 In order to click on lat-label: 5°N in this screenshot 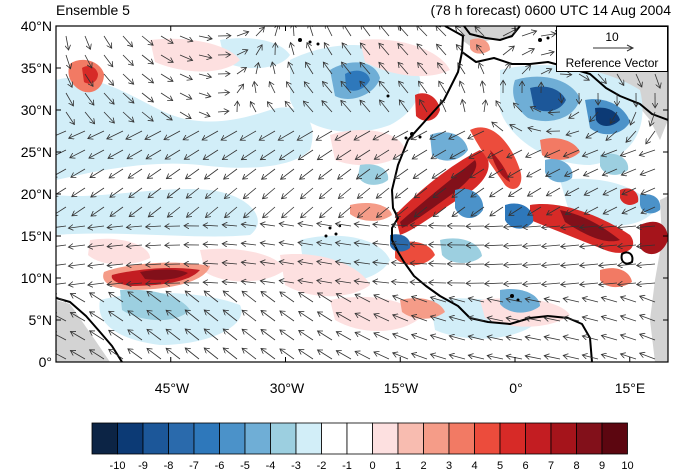, I will do `click(27, 320)`.